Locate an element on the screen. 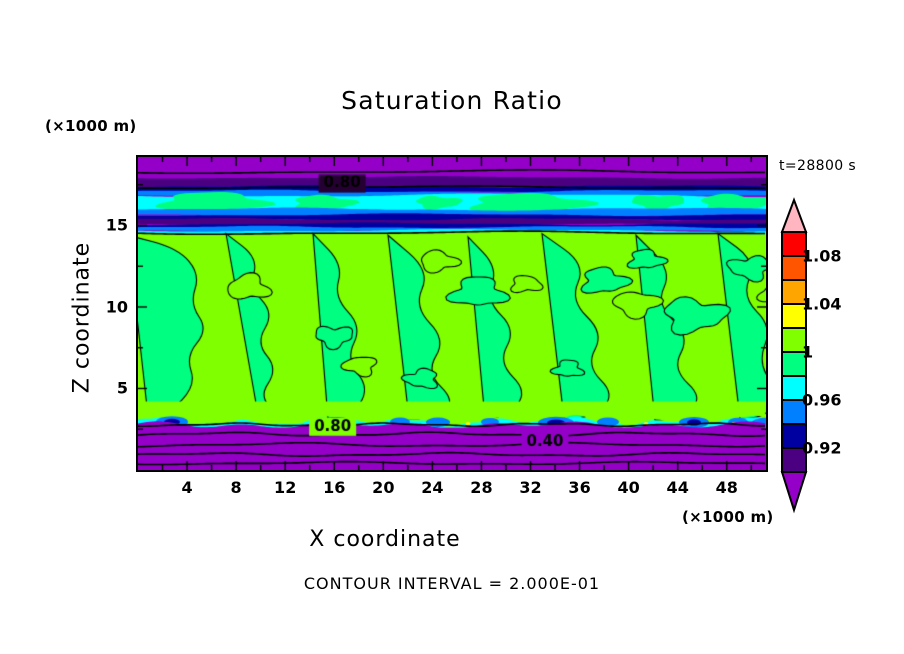 This screenshot has width=904, height=654. x-tick-label-40: 40 is located at coordinates (628, 487).